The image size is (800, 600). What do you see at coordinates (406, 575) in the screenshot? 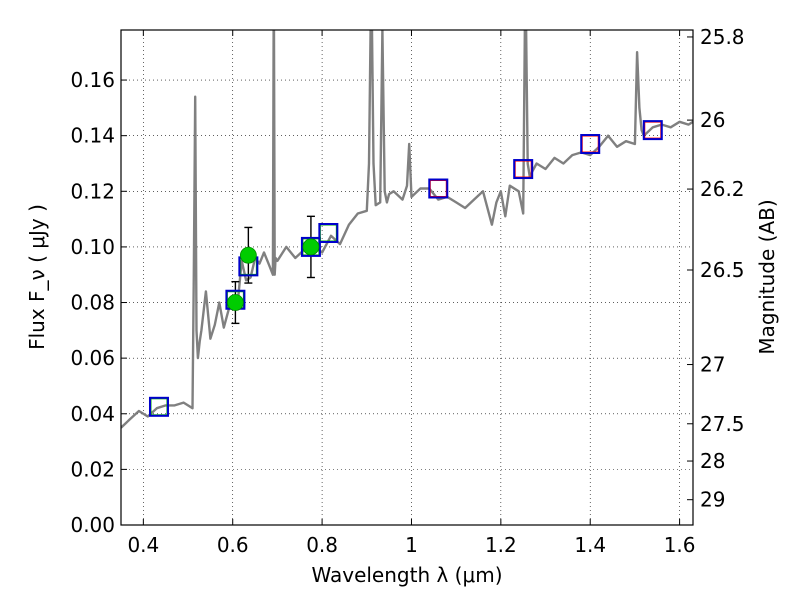
I see `x-axis-title: Wavelength λ (μm)` at bounding box center [406, 575].